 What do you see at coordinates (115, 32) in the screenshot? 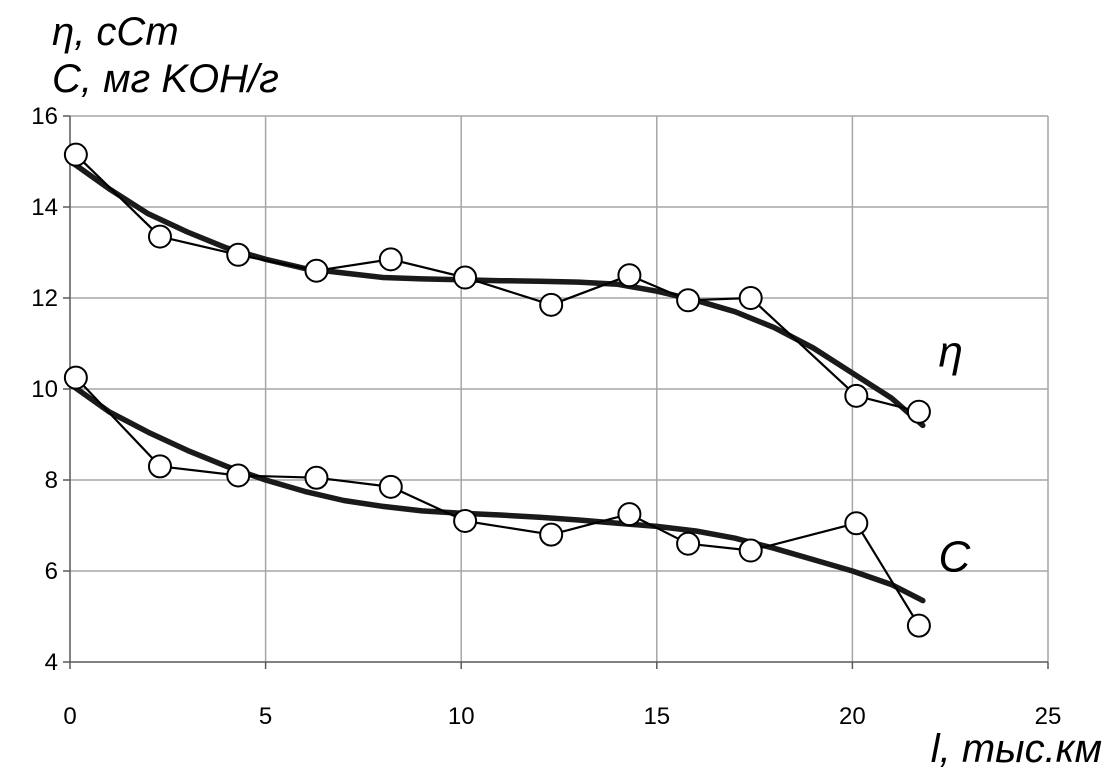
I see `y-axis-label-line-1: η, cCm` at bounding box center [115, 32].